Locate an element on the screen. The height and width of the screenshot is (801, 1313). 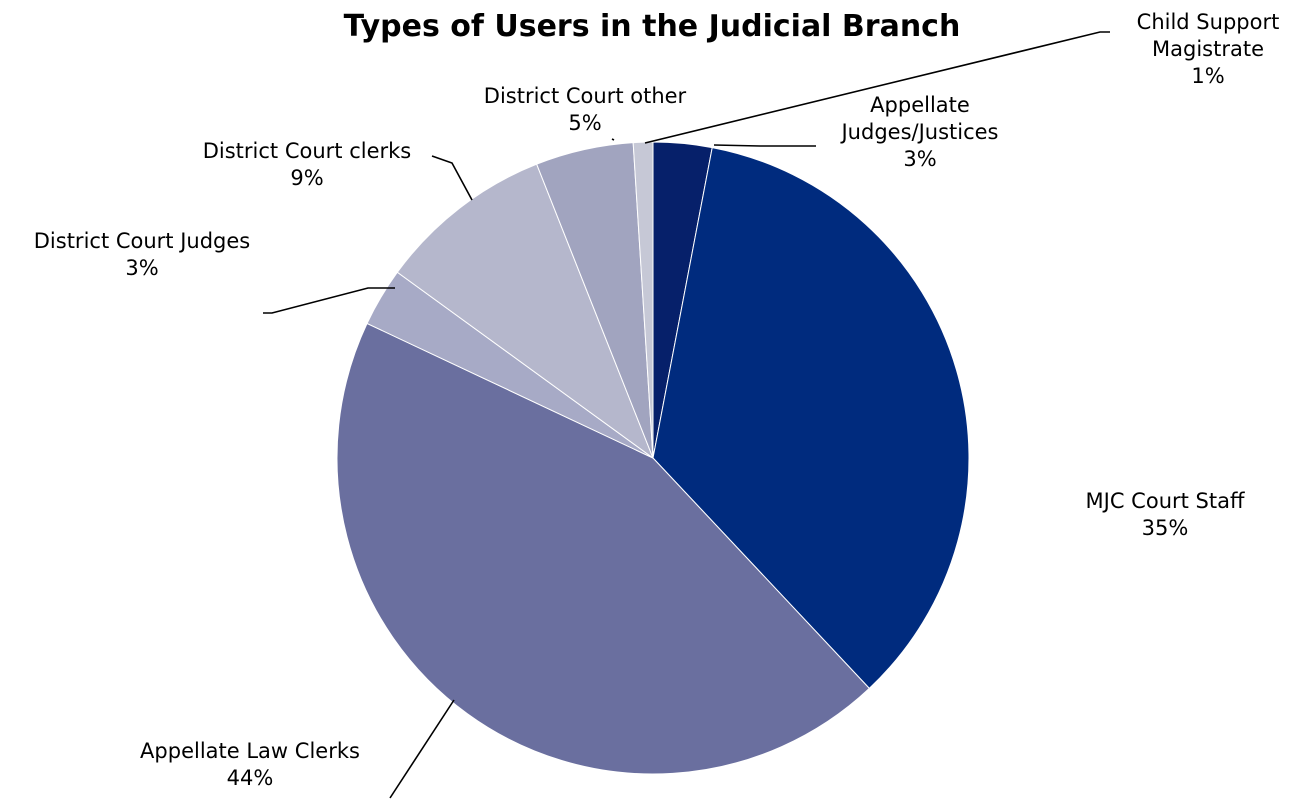
chart-title: Types of Users in the Judicial Branch is located at coordinates (652, 26).